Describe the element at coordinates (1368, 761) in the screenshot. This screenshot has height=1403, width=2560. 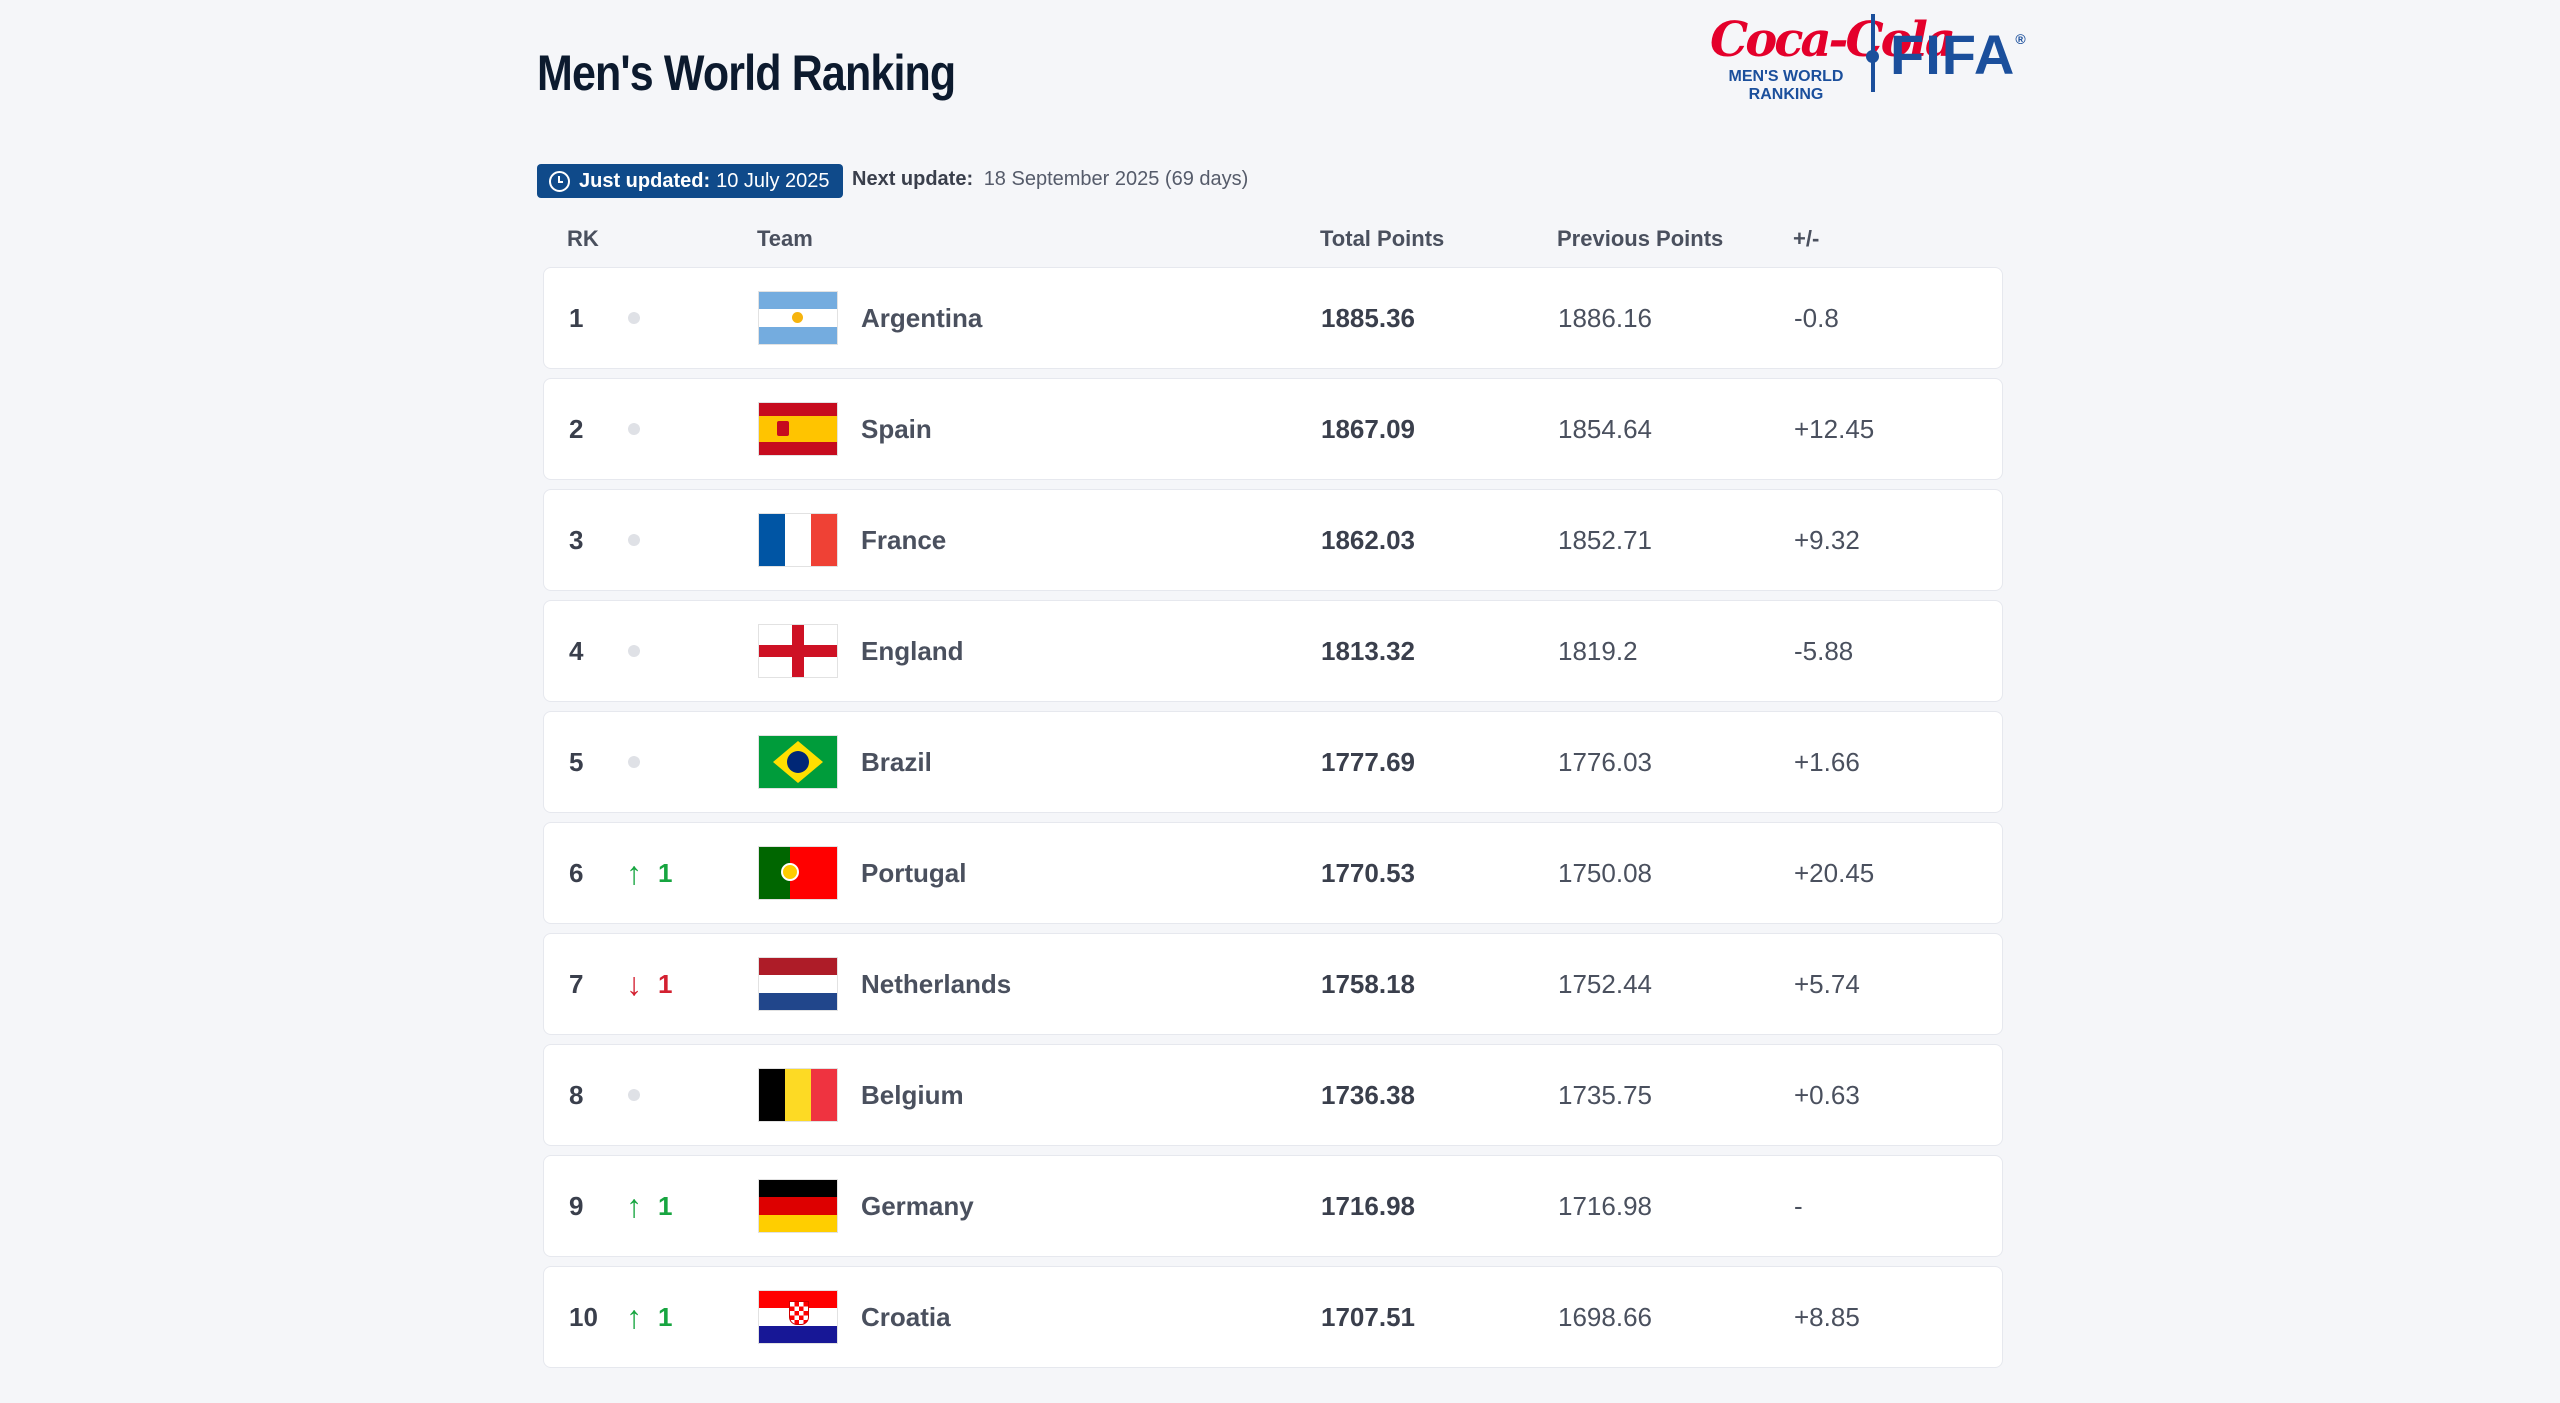
I see `total-points-cell: 1777.69` at that location.